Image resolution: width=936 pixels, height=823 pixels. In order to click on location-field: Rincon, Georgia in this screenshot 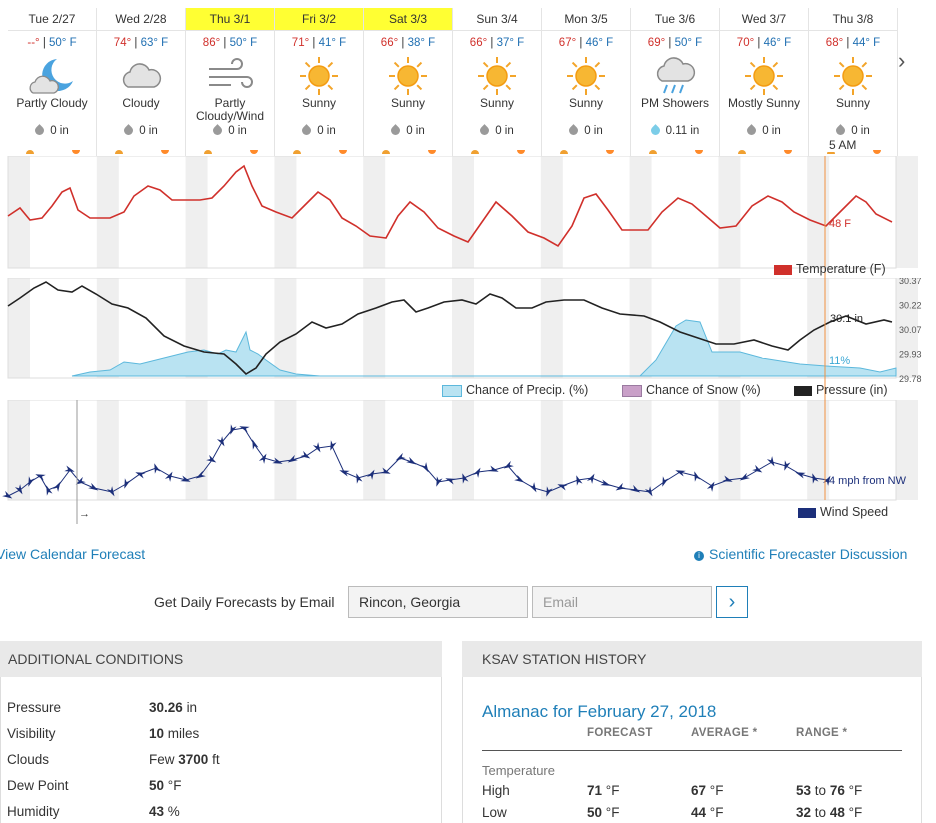, I will do `click(438, 602)`.